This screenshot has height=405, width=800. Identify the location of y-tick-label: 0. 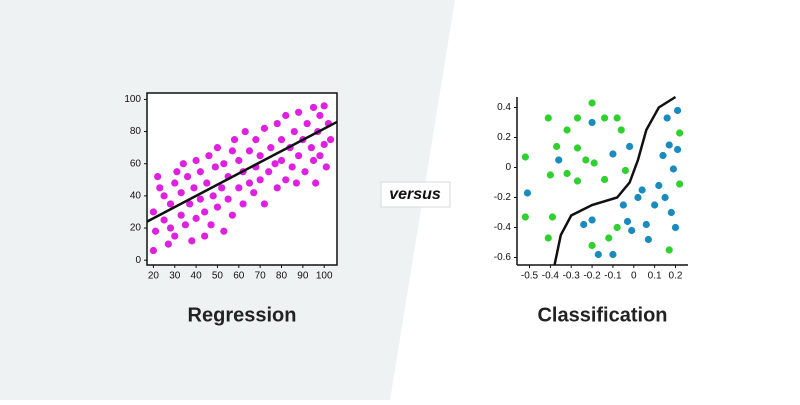
(138, 260).